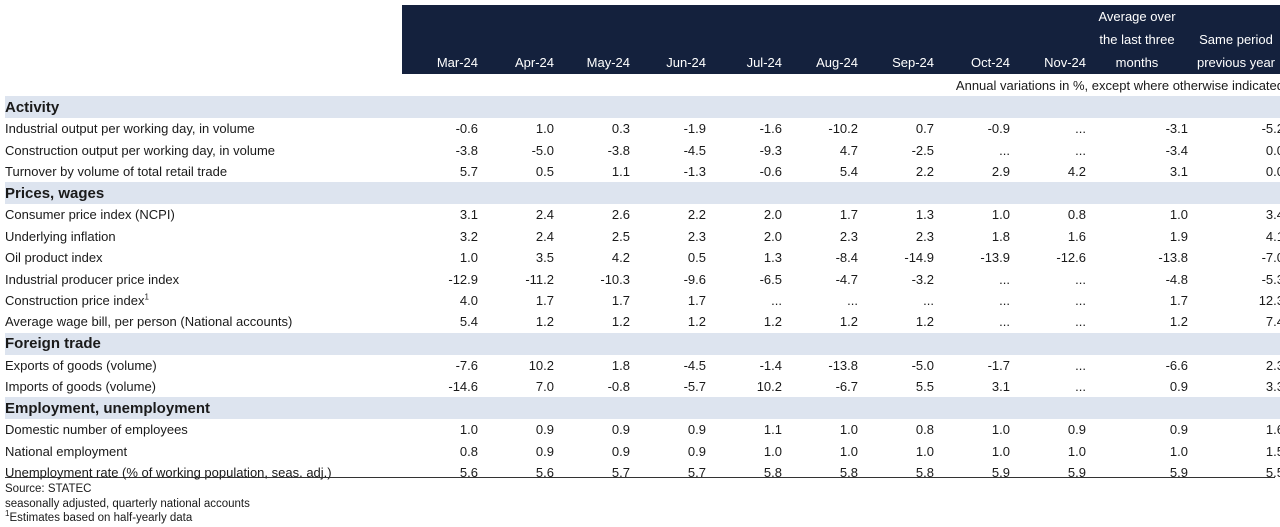 The image size is (1280, 527). Describe the element at coordinates (1048, 39) in the screenshot. I see `column-header-month: Nov-24` at that location.